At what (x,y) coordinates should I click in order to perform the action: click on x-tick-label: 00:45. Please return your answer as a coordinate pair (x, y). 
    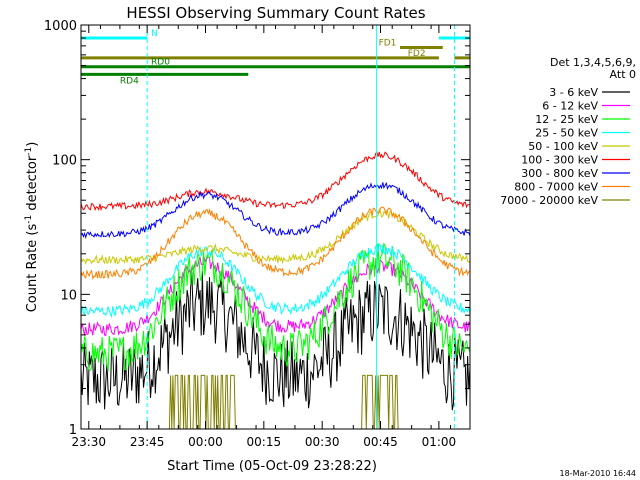
    Looking at the image, I should click on (380, 442).